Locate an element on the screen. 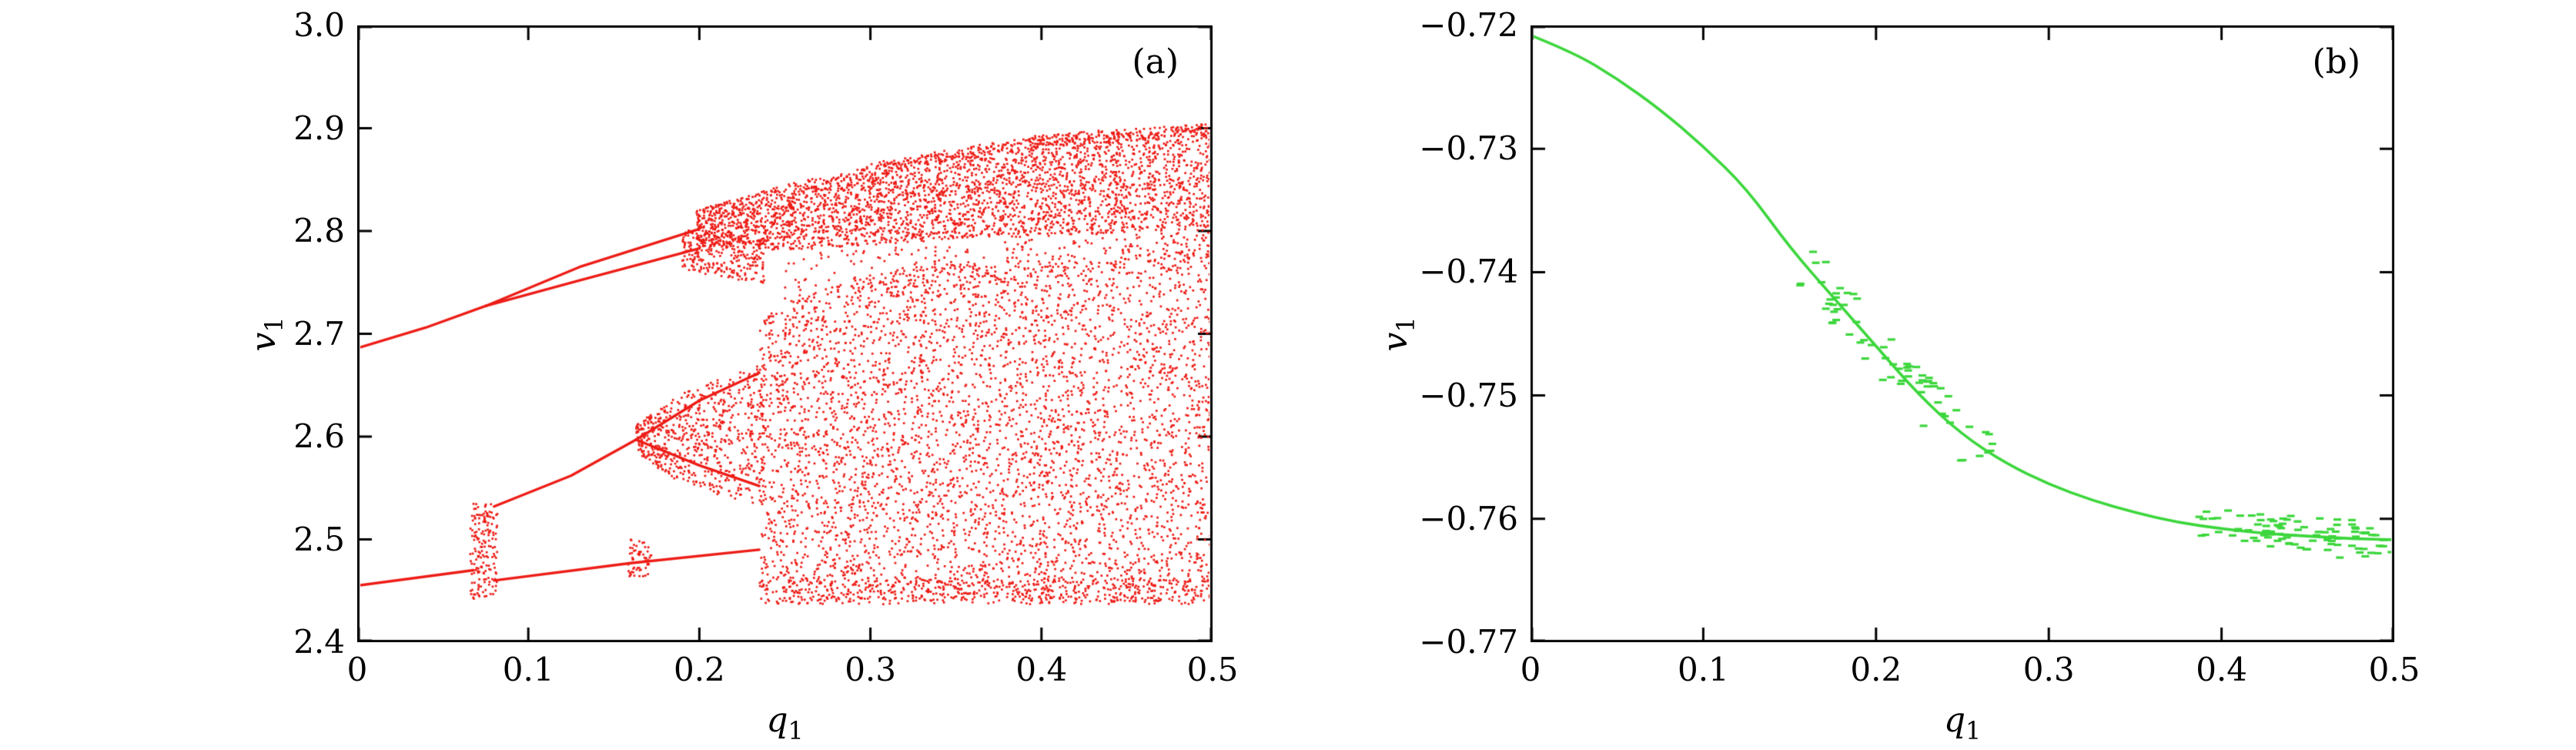 The image size is (2576, 750). y-tick-label-b: −0.74 is located at coordinates (1469, 272).